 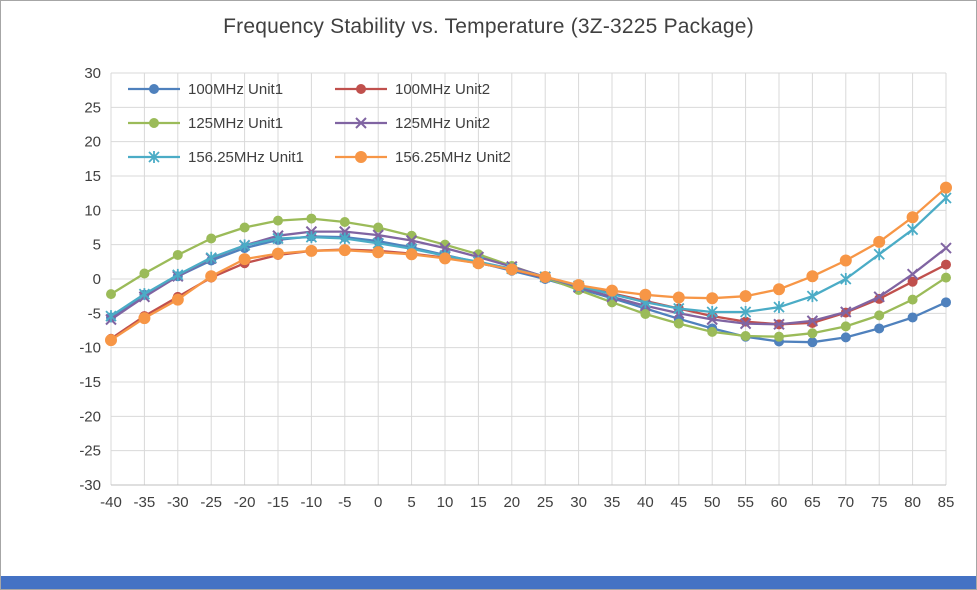 What do you see at coordinates (488, 582) in the screenshot?
I see `bottom-accent-bar` at bounding box center [488, 582].